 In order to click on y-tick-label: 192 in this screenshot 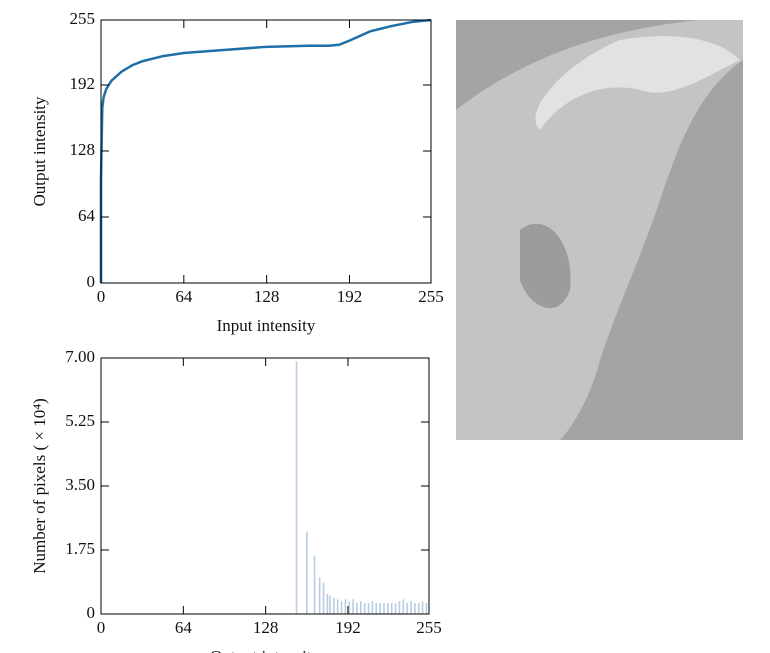, I will do `click(83, 83)`.